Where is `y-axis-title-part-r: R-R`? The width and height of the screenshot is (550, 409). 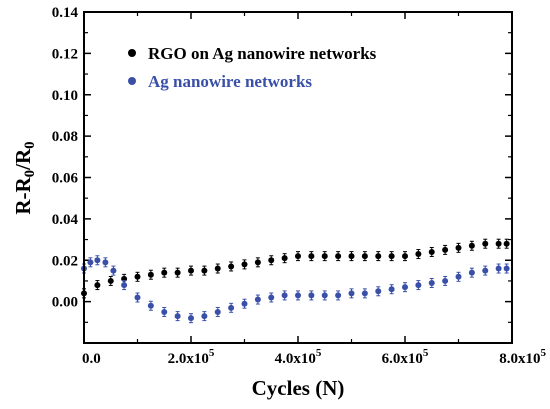 y-axis-title-part-r: R-R is located at coordinates (23, 196).